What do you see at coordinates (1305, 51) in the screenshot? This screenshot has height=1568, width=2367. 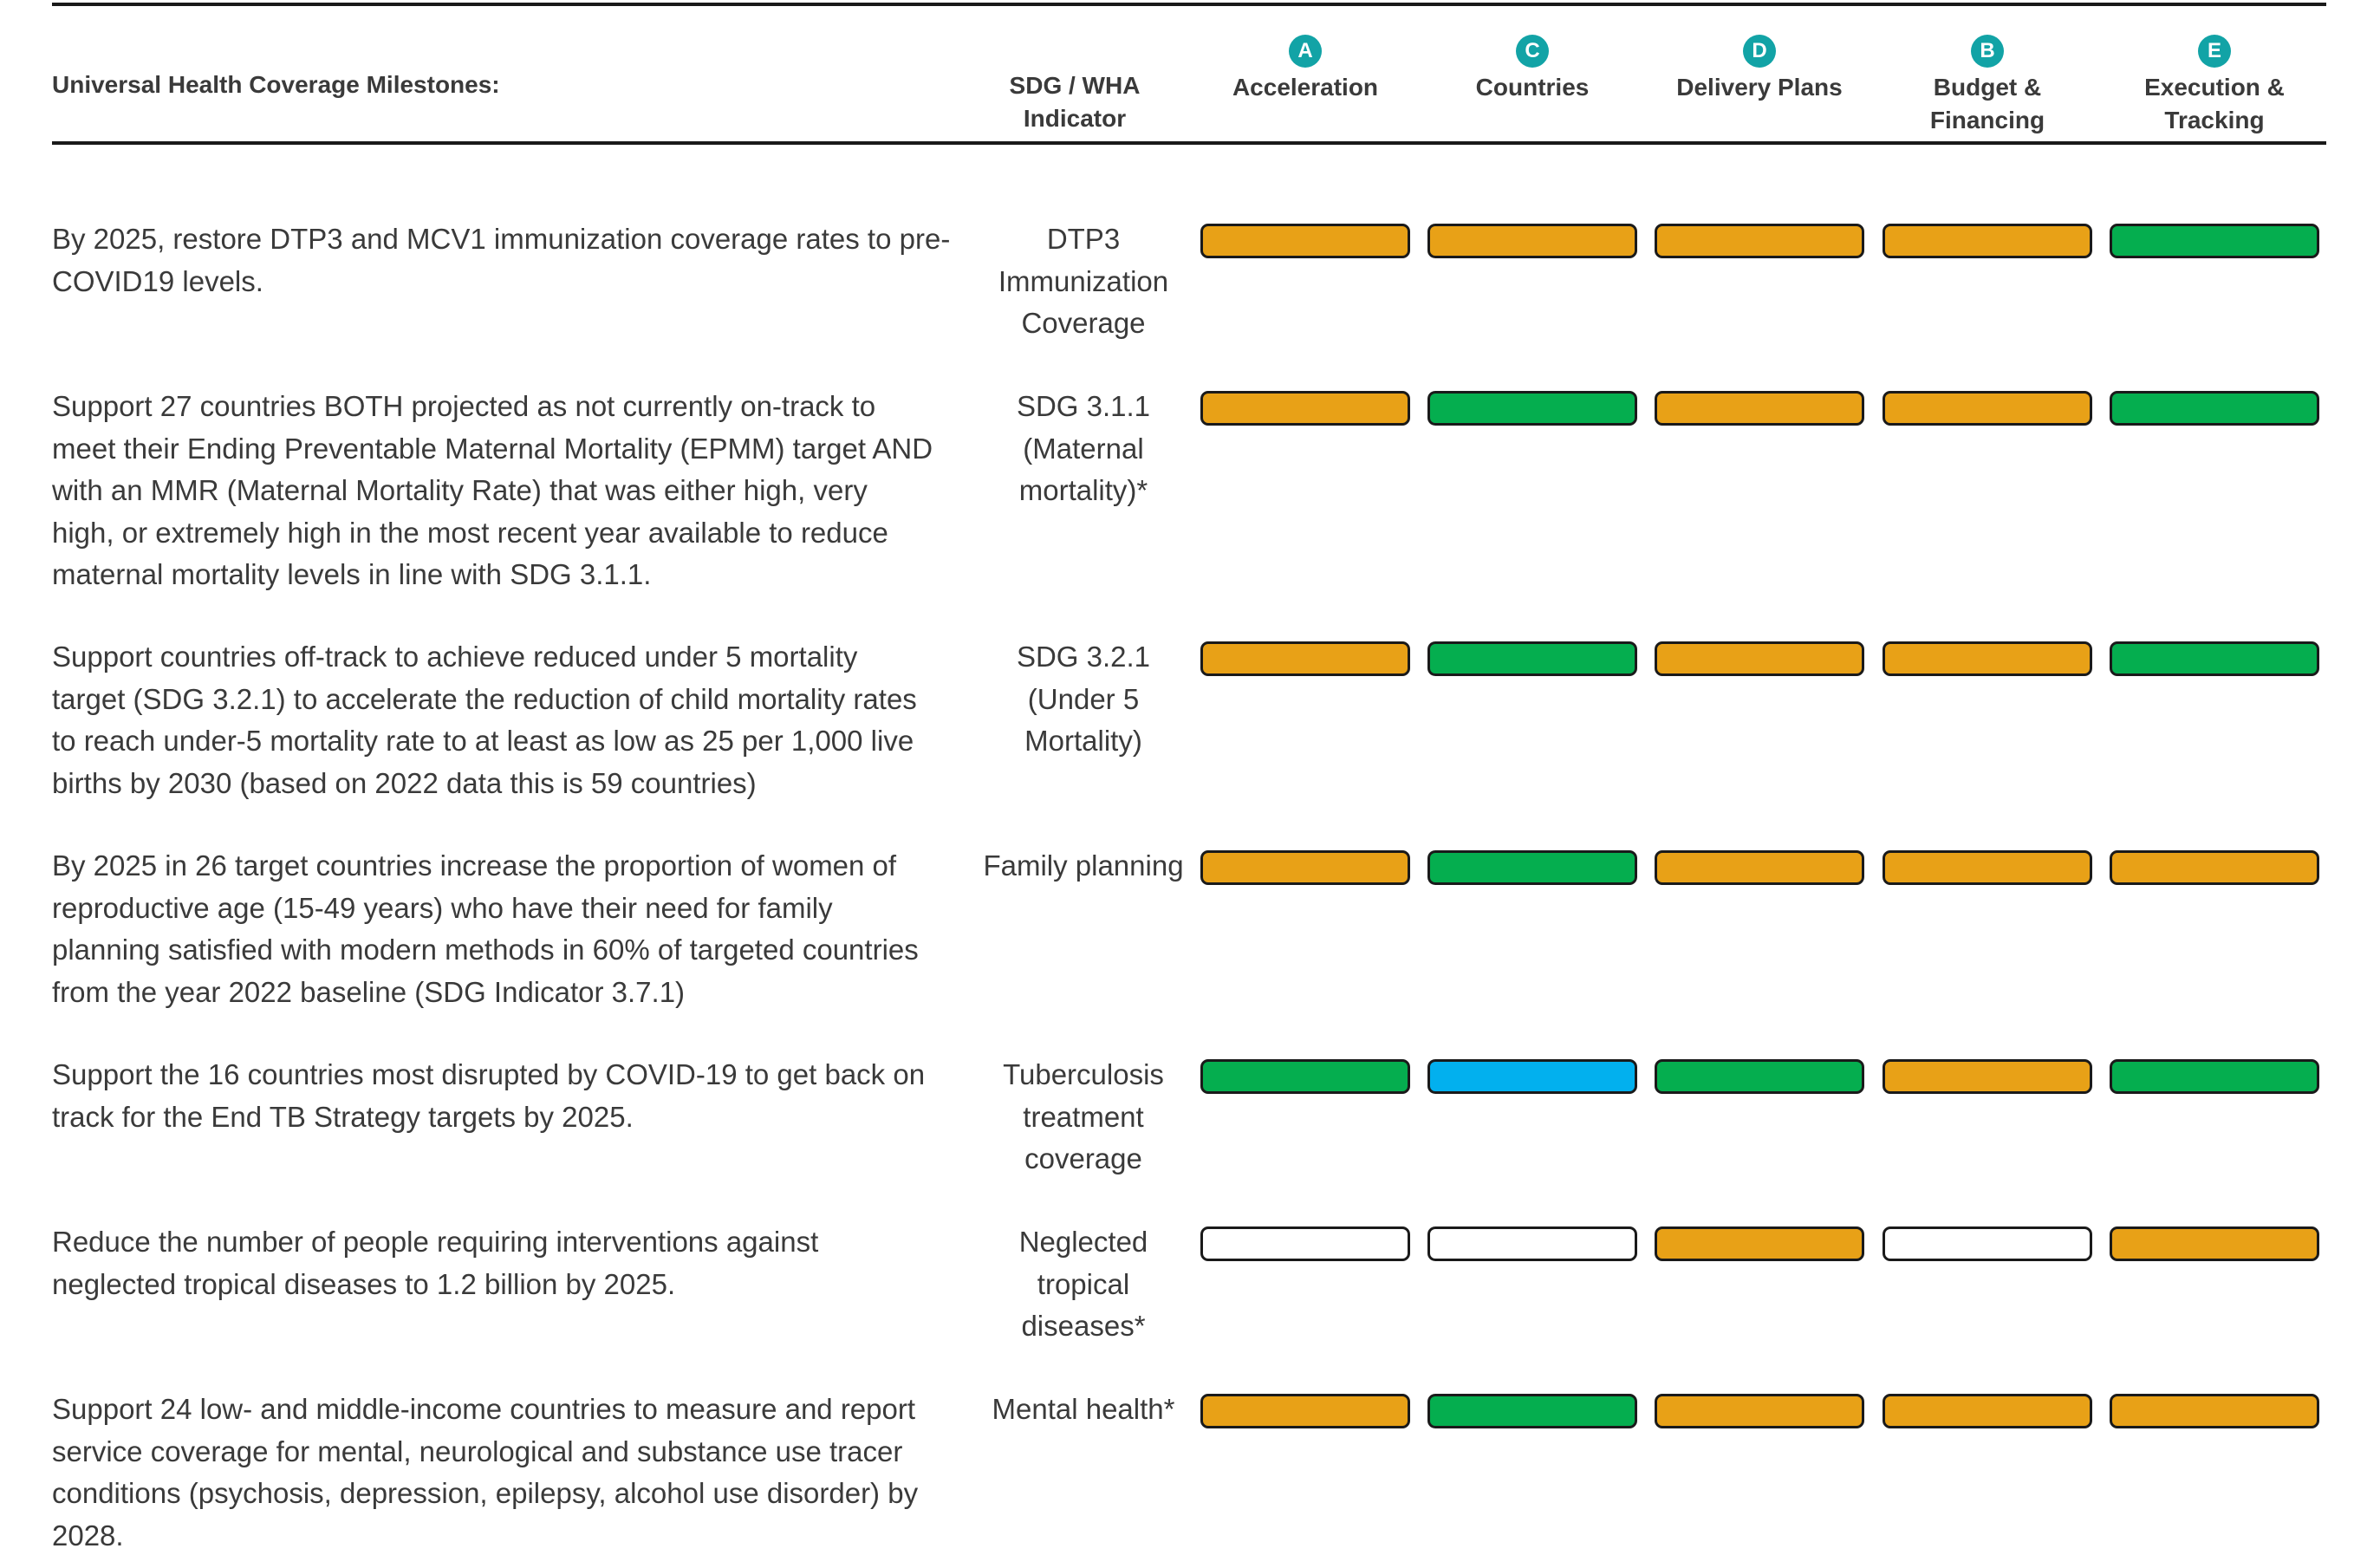 I see `column-badge: A` at bounding box center [1305, 51].